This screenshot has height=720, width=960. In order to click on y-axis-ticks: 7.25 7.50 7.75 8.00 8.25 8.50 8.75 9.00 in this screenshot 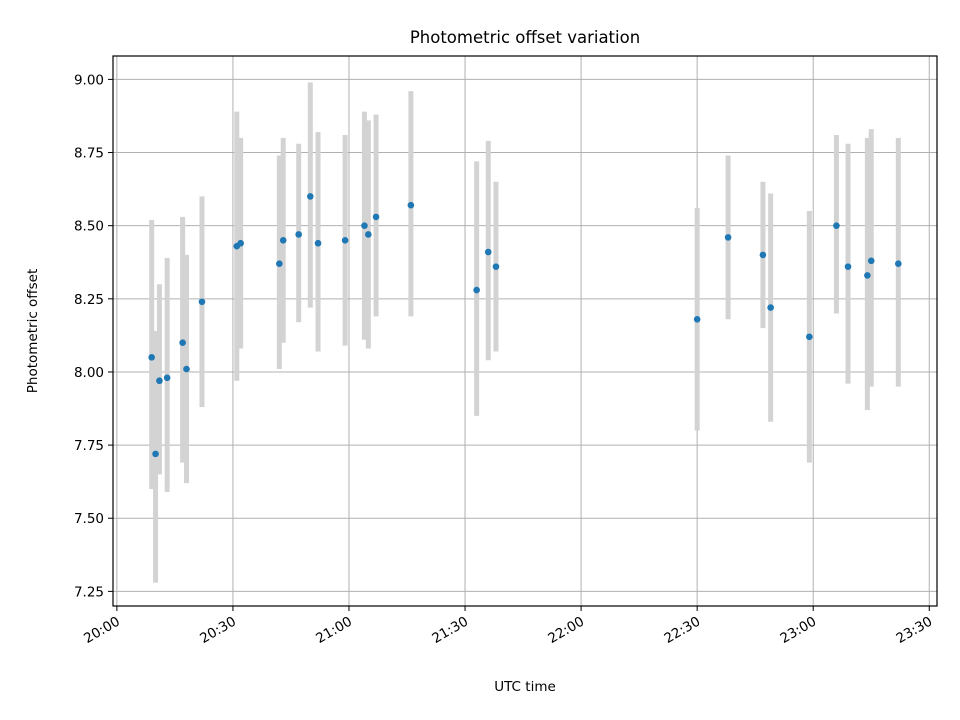, I will do `click(93, 336)`.